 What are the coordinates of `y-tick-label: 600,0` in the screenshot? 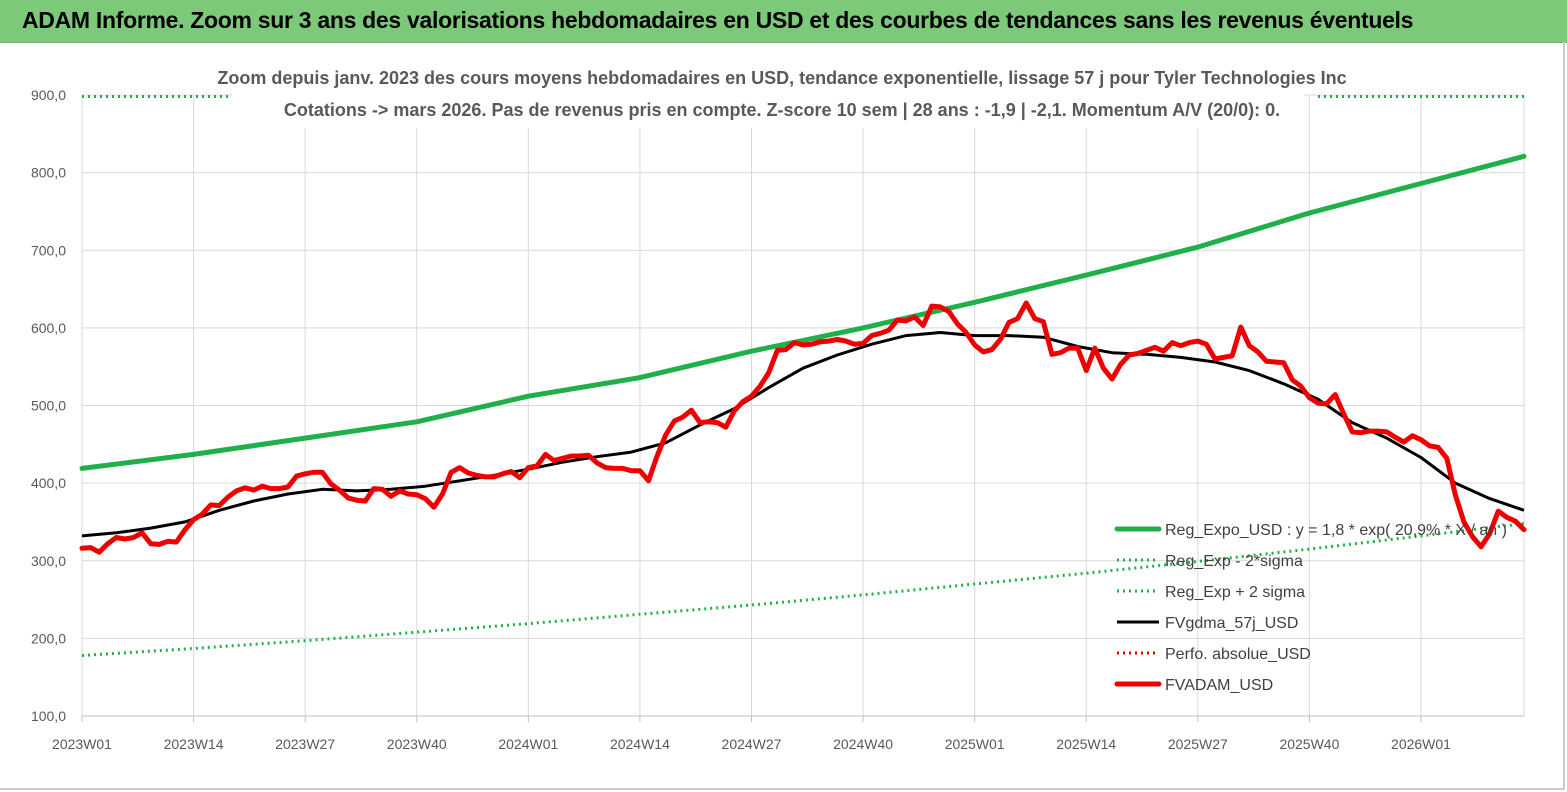 It's located at (48, 328).